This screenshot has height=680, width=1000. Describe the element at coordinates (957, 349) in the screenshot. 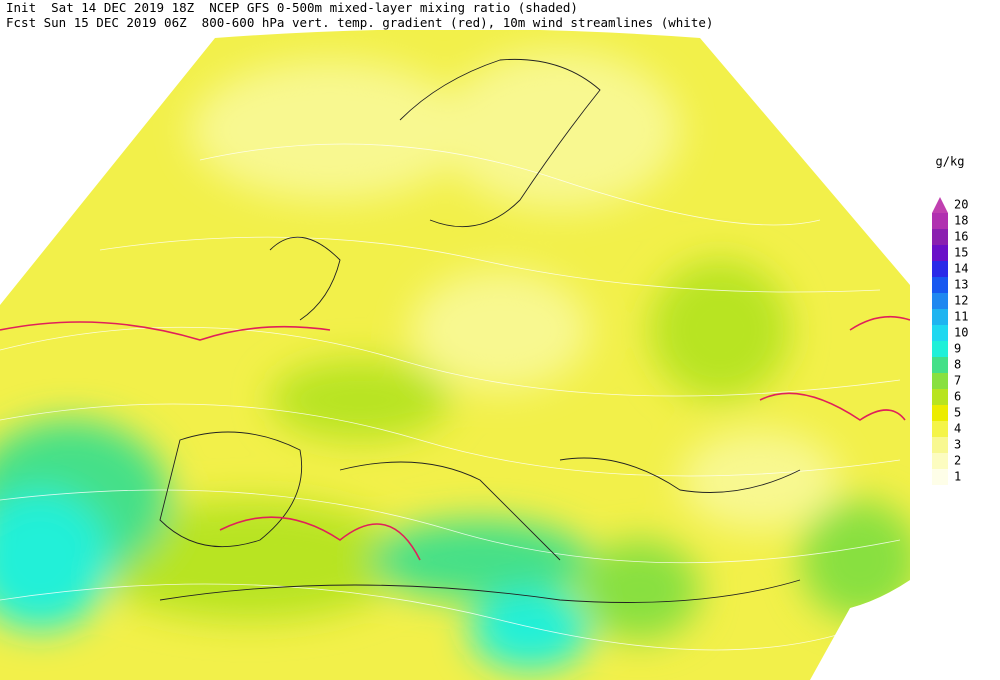

I see `legend-label: 9` at that location.